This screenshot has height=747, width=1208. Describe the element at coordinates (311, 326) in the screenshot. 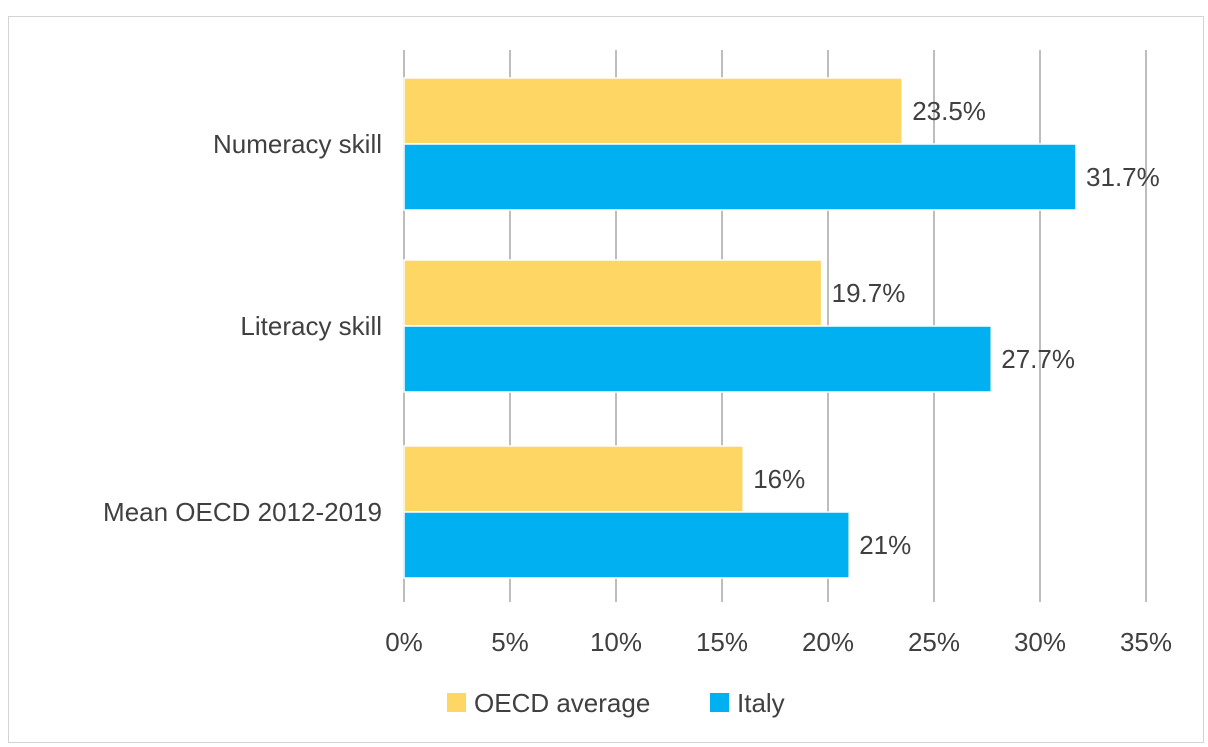

I see `category-label: Literacy skill` at that location.